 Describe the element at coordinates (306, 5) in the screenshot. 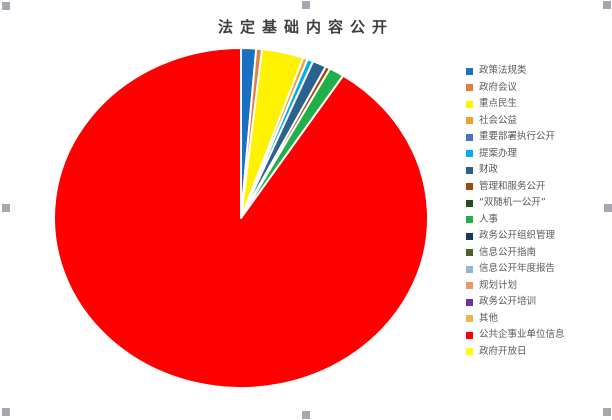

I see `selection-handle-top-middle` at that location.